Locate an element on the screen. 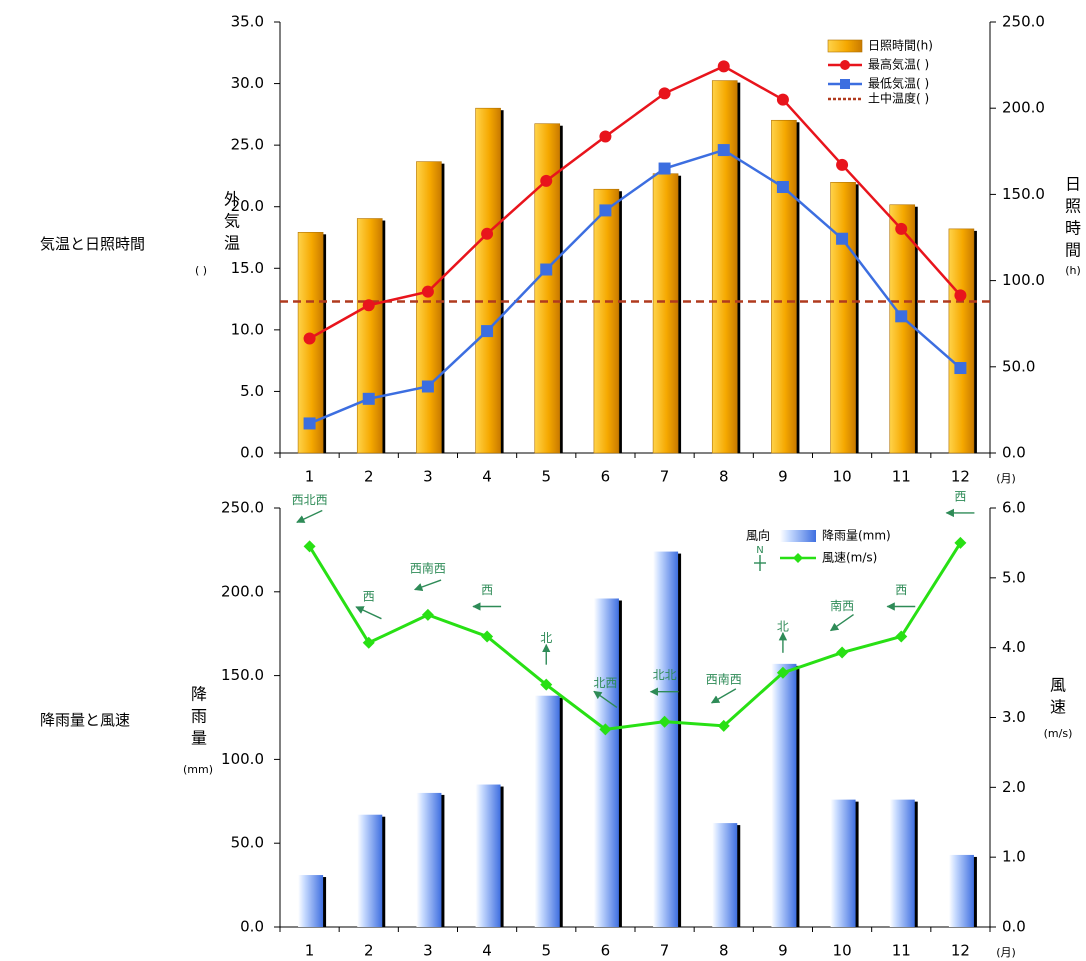 This screenshot has width=1086, height=961. y-tick-label-left: 0.0 is located at coordinates (252, 453).